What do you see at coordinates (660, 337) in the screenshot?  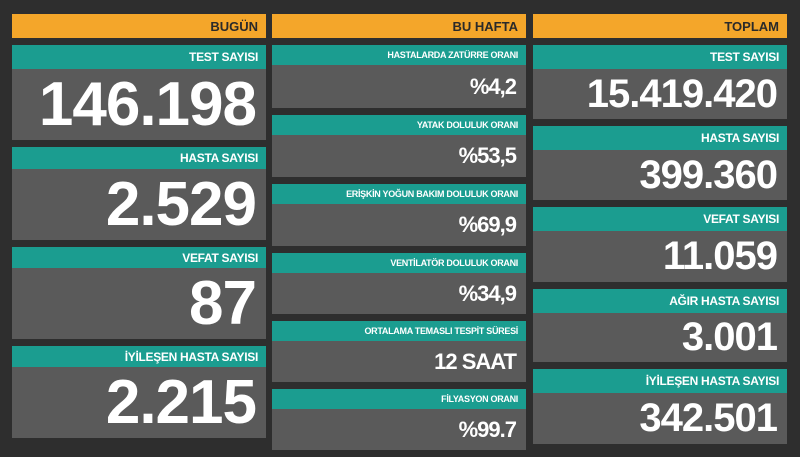 I see `stat-value: 3.001` at bounding box center [660, 337].